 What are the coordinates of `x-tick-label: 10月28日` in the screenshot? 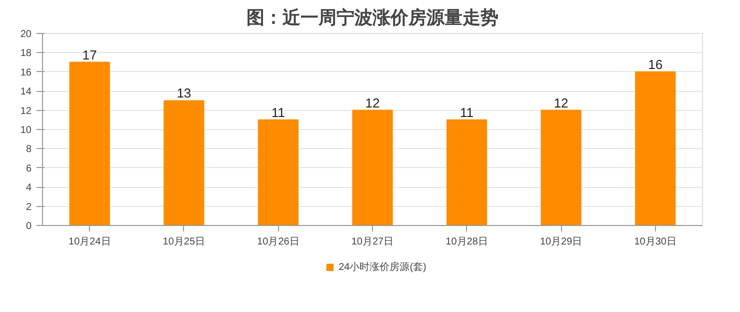 It's located at (467, 242).